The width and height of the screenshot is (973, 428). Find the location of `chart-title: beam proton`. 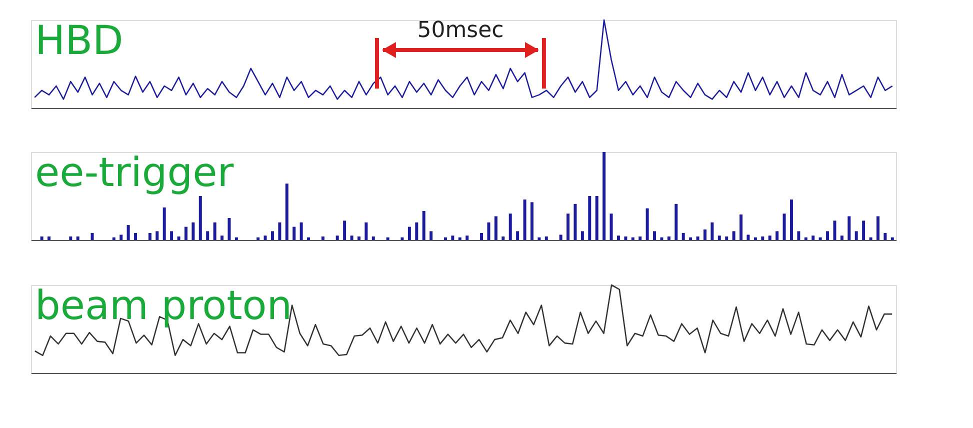

chart-title: beam proton is located at coordinates (163, 306).